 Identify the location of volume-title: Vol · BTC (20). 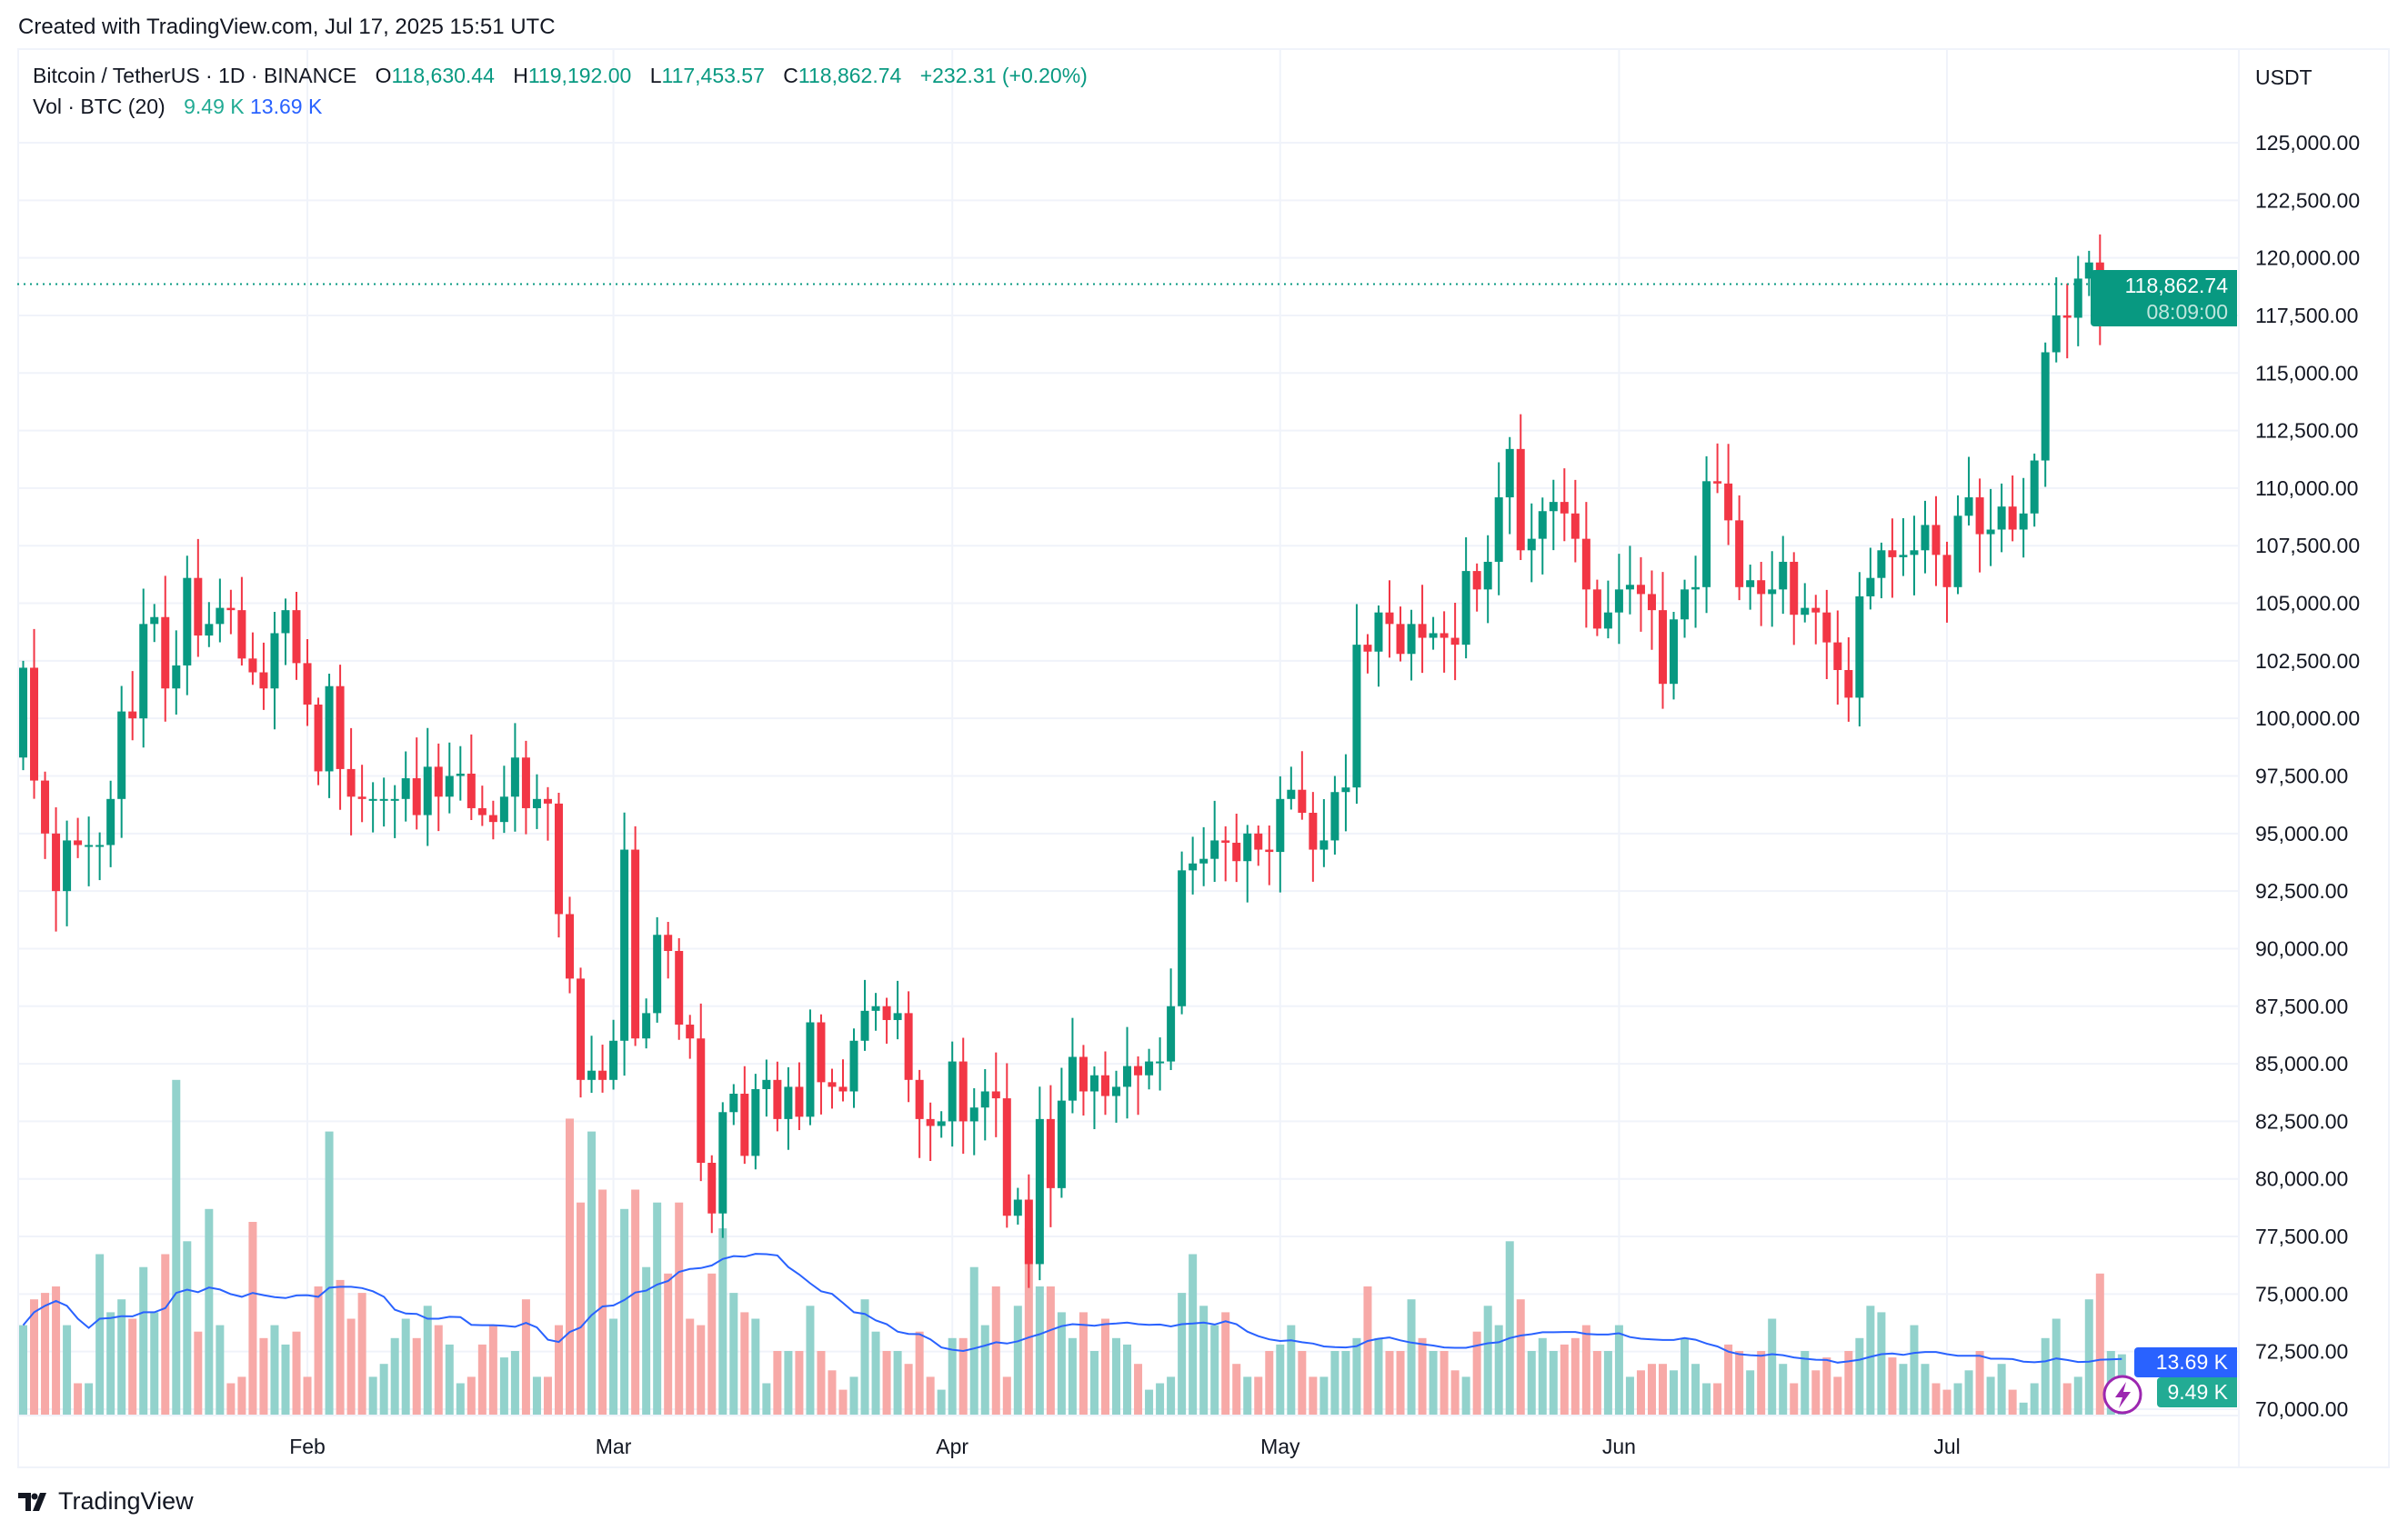
(99, 106).